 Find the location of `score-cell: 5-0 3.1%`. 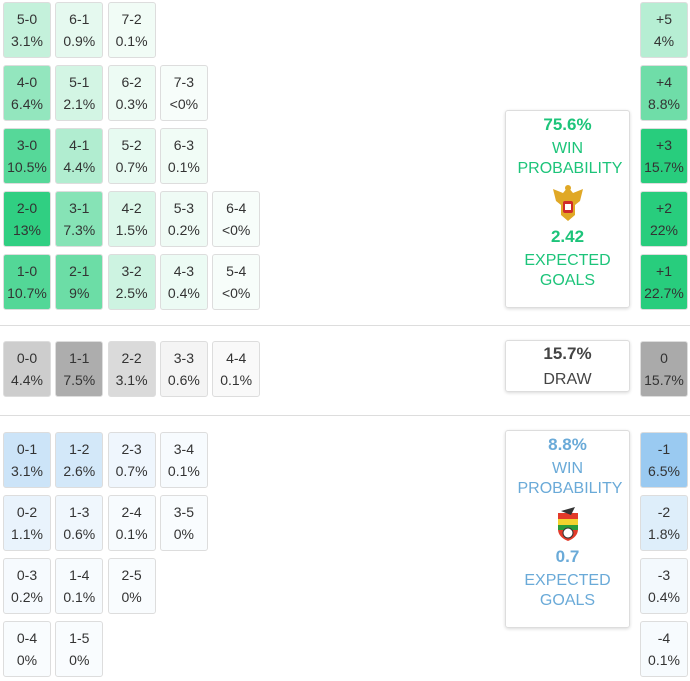

score-cell: 5-0 3.1% is located at coordinates (27, 30).